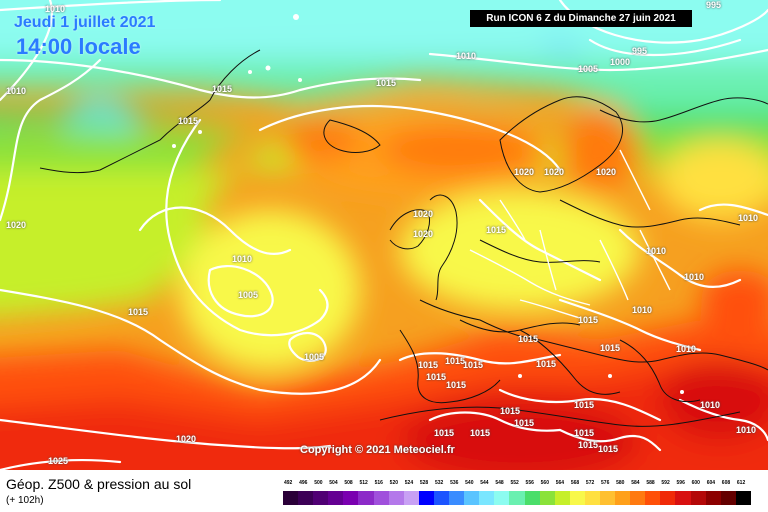  What do you see at coordinates (58, 461) in the screenshot?
I see `isobar-label: 1025` at bounding box center [58, 461].